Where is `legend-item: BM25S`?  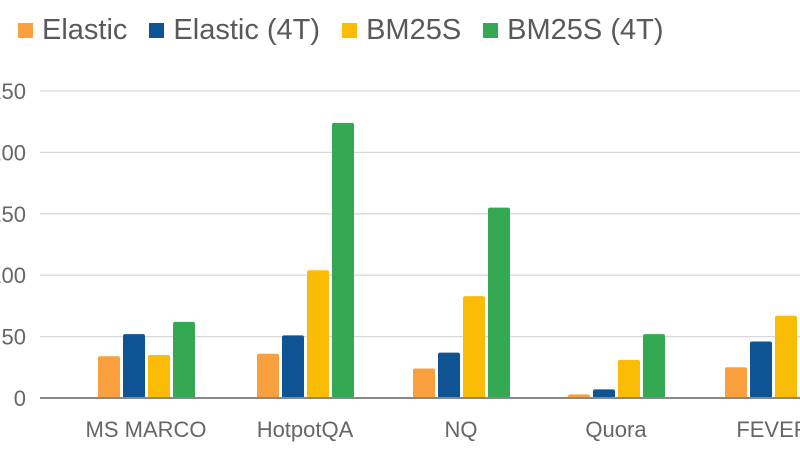
legend-item: BM25S is located at coordinates (401, 30).